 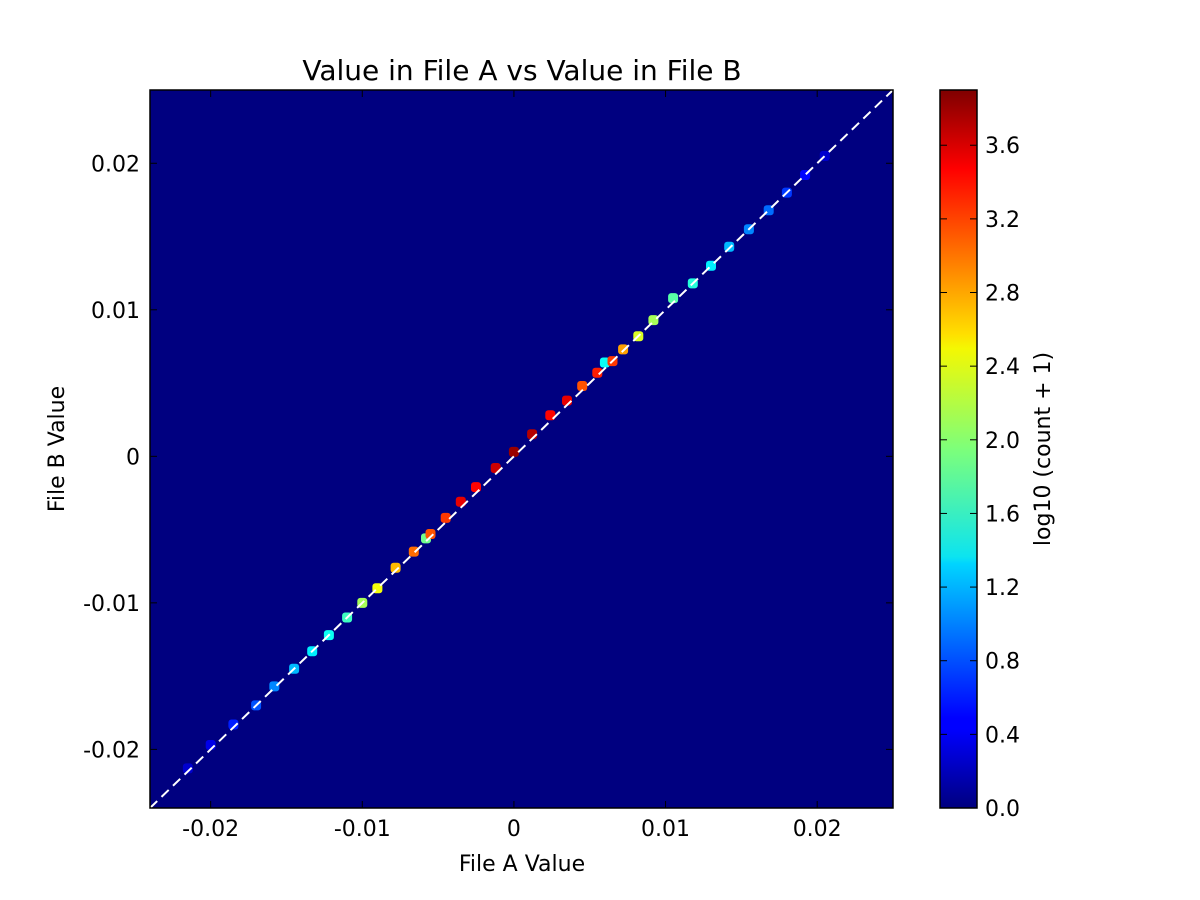 What do you see at coordinates (111, 750) in the screenshot?
I see `y-tick-label: -0.02` at bounding box center [111, 750].